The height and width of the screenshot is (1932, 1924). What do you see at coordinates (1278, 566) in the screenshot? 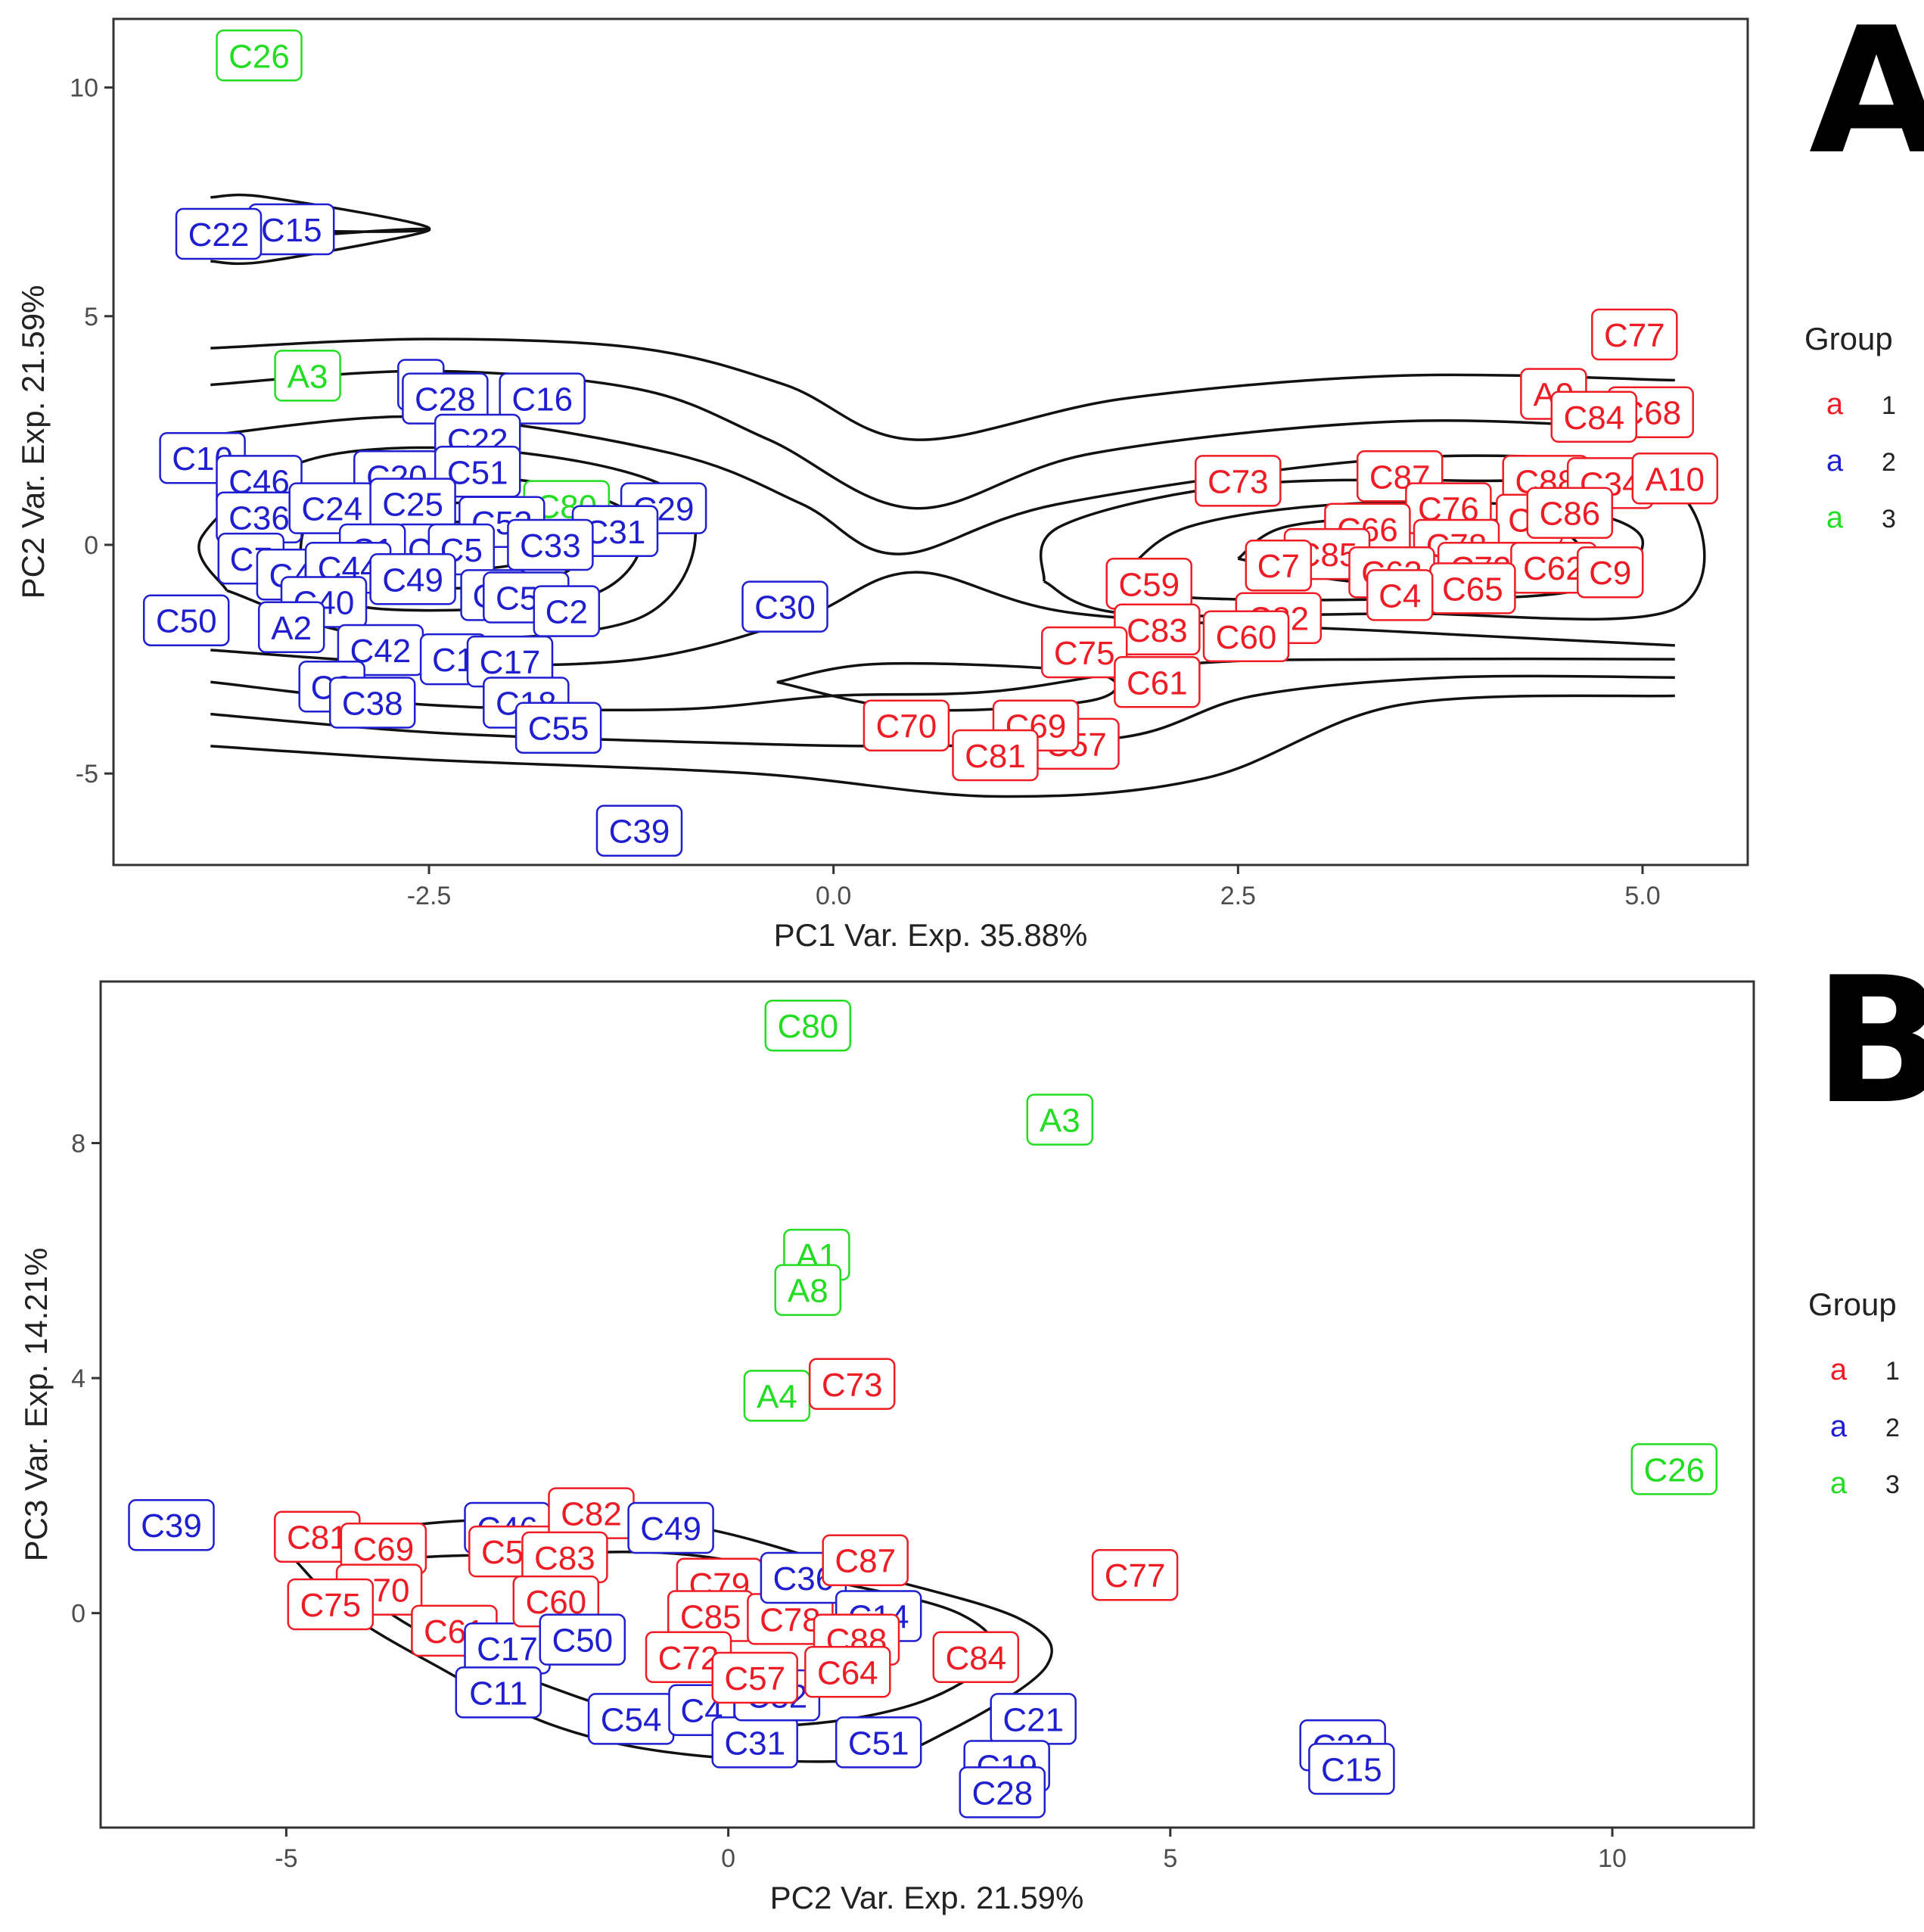
I see `data-point-text: C7` at bounding box center [1278, 566].